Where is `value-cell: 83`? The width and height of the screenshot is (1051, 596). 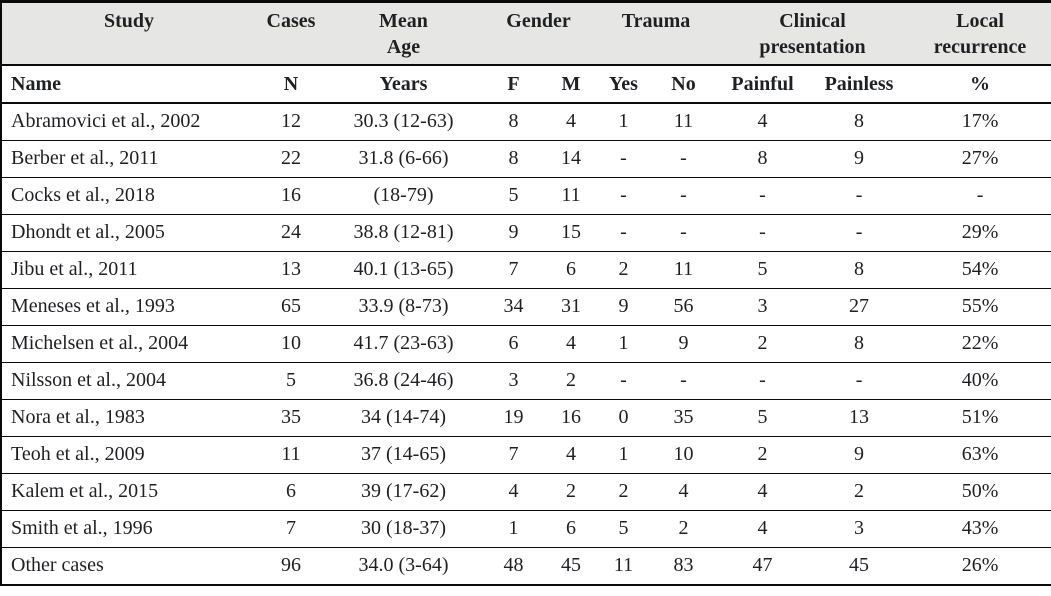
value-cell: 83 is located at coordinates (684, 566).